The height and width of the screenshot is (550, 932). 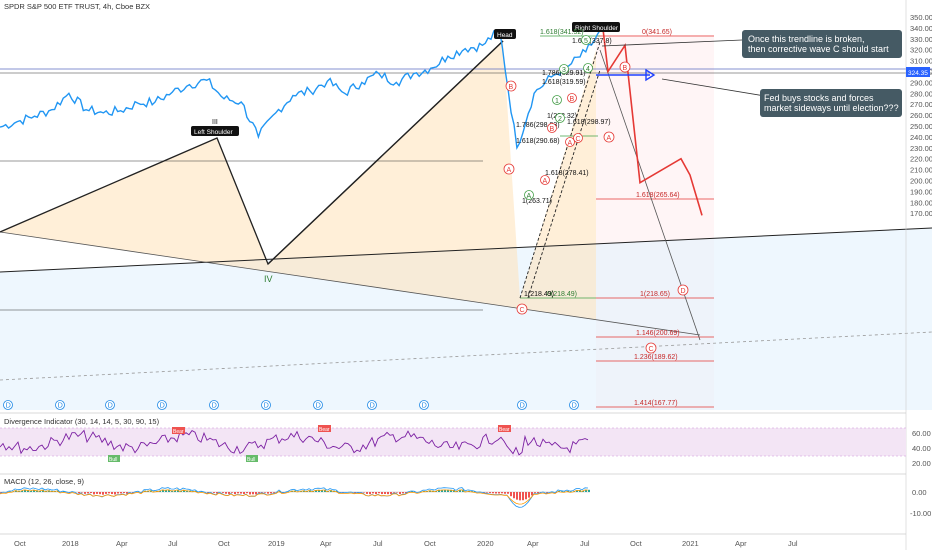 What do you see at coordinates (921, 137) in the screenshot?
I see `price-tick: 240.00` at bounding box center [921, 137].